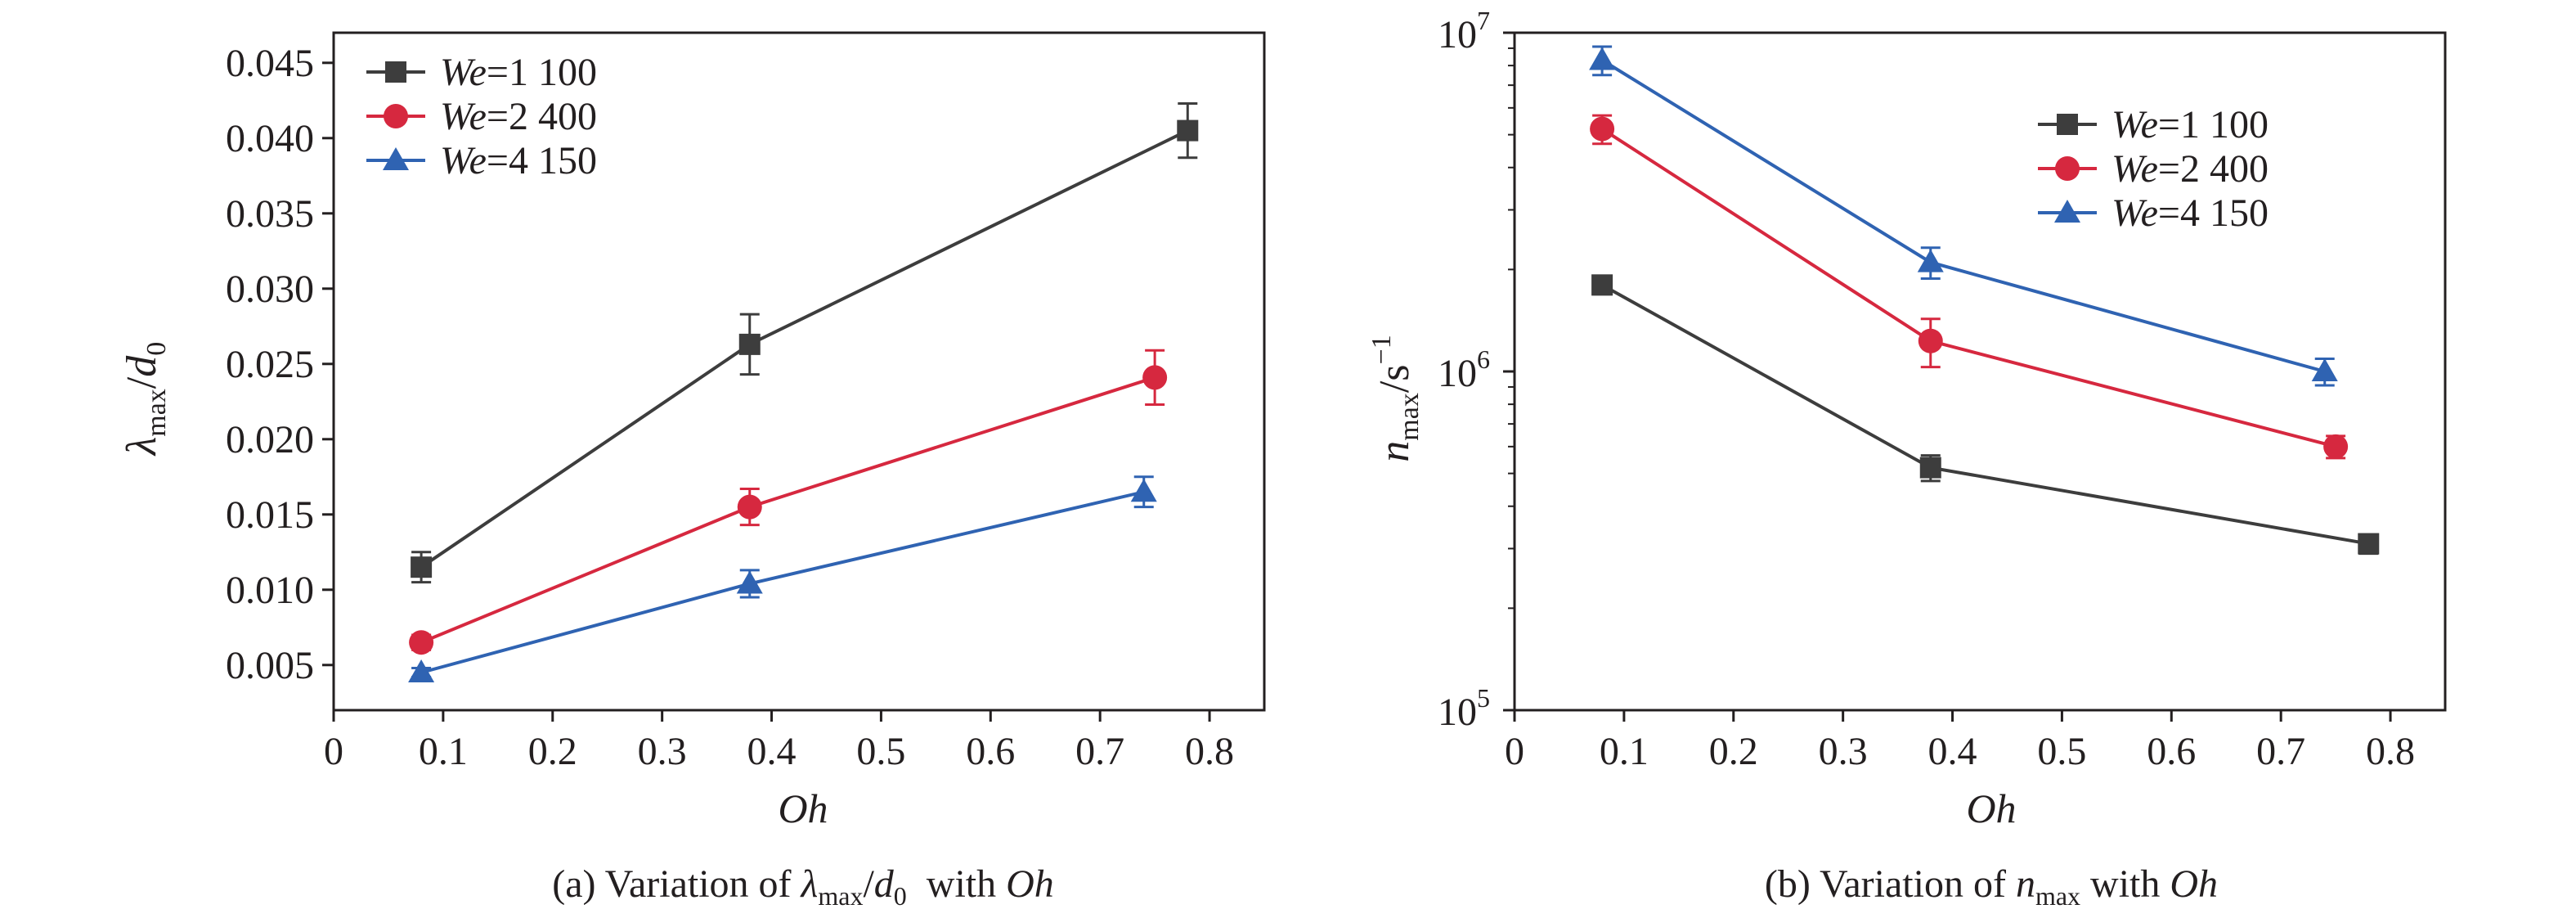 The image size is (2576, 918). What do you see at coordinates (868, 884) in the screenshot?
I see `caption-a-slash: /` at bounding box center [868, 884].